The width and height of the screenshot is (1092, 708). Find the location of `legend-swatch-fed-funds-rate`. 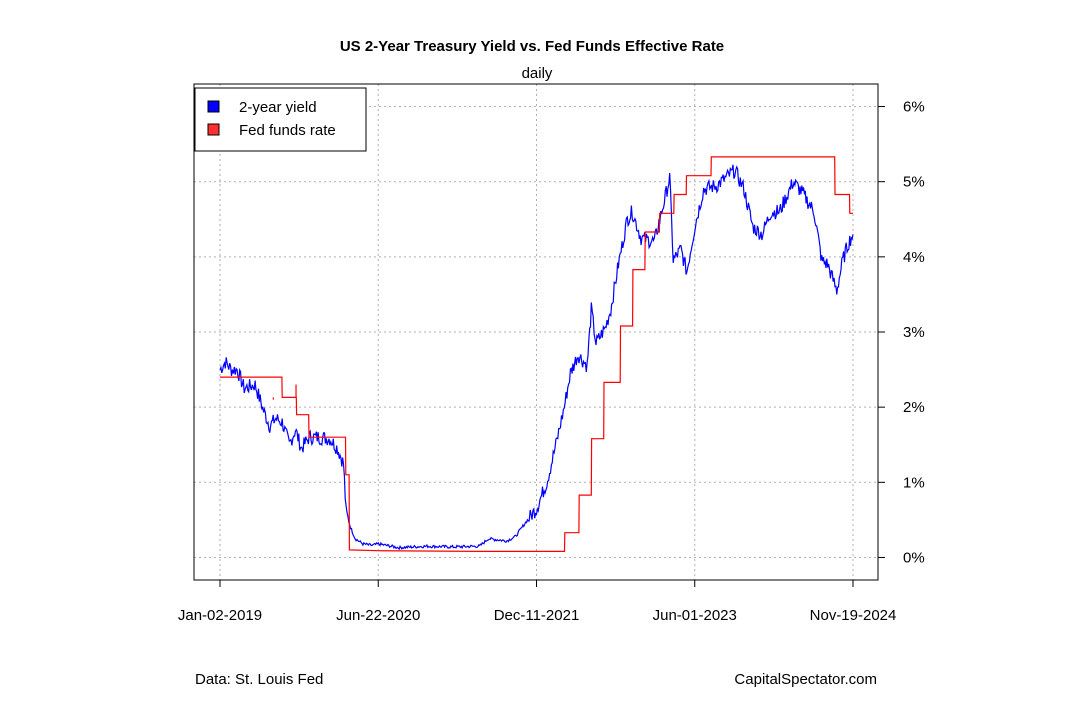

legend-swatch-fed-funds-rate is located at coordinates (213, 129).